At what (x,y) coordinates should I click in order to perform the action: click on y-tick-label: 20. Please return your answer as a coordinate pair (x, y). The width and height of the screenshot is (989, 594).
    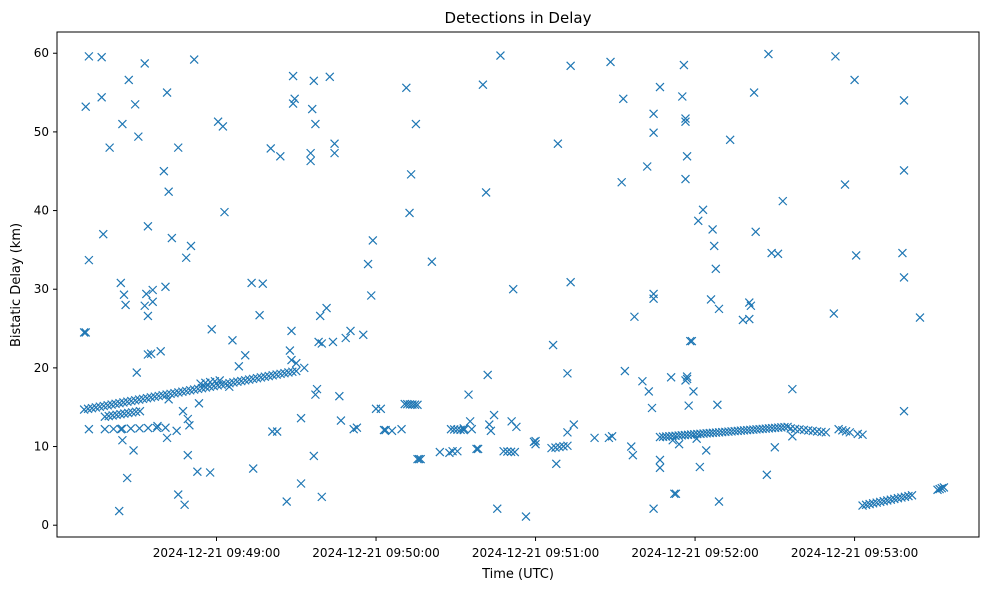
    Looking at the image, I should click on (41, 368).